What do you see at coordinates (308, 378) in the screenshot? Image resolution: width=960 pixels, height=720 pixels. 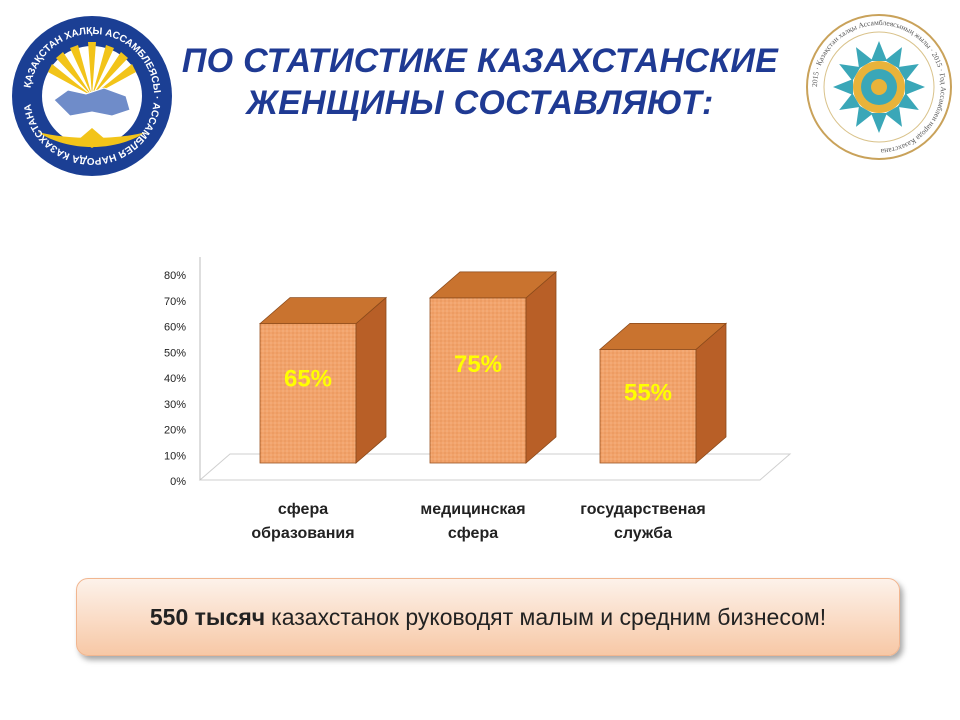 I see `data-label: 65%` at bounding box center [308, 378].